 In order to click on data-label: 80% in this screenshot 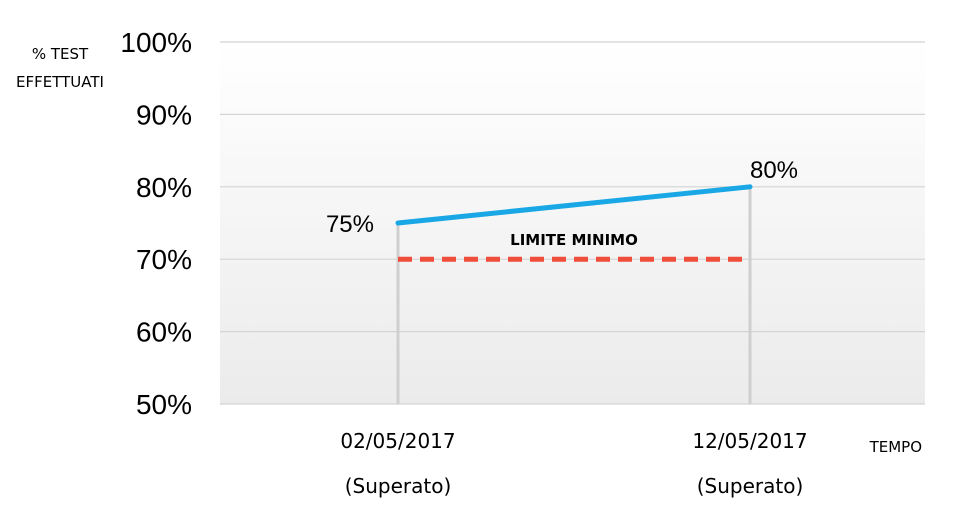, I will do `click(774, 170)`.